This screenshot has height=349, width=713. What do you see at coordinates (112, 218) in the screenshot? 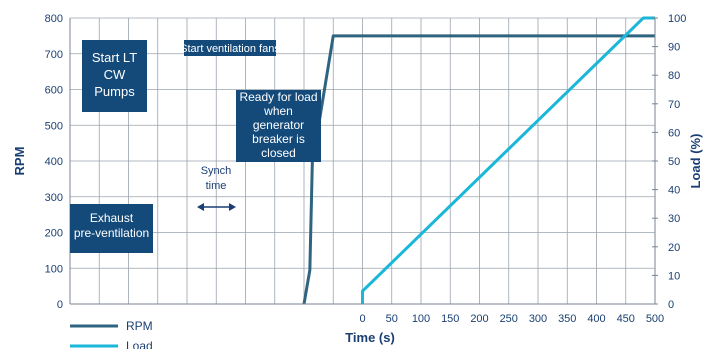
I see `annotation-line: Exhaust` at bounding box center [112, 218].